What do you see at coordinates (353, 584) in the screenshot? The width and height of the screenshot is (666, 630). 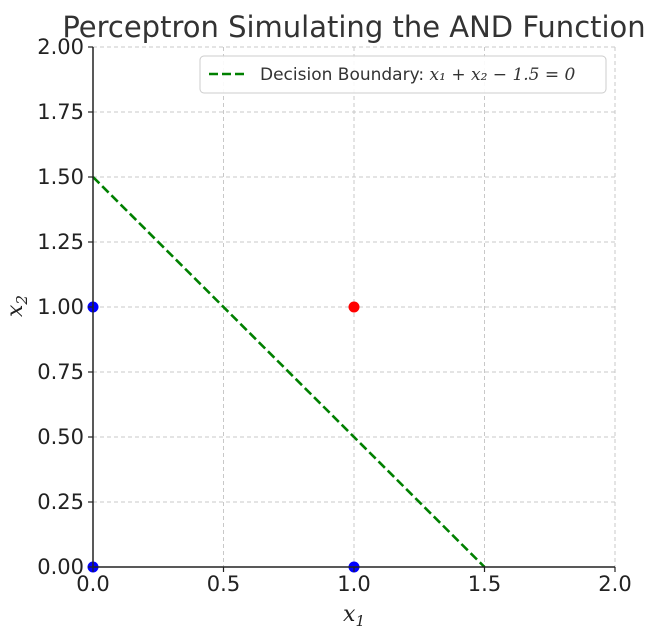 I see `x-tick-label: 1.0` at bounding box center [353, 584].